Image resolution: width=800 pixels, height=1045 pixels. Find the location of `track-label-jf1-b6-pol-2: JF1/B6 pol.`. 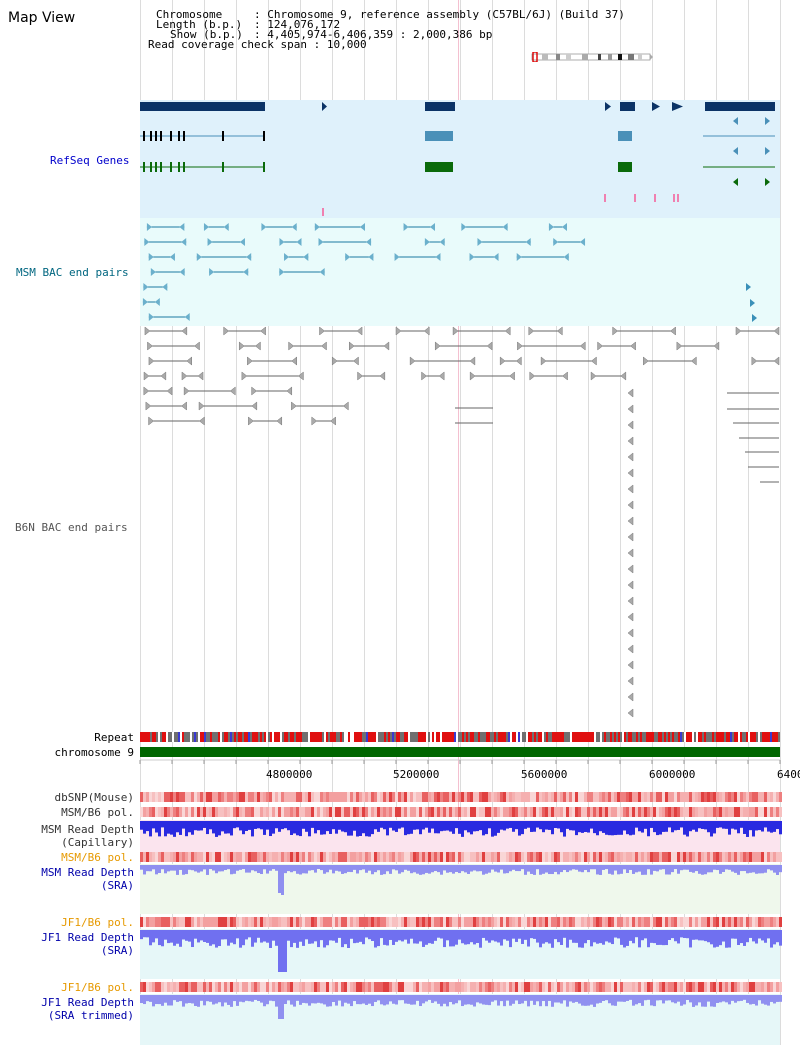

track-label-jf1-b6-pol-2: JF1/B6 pol. is located at coordinates (97, 987).